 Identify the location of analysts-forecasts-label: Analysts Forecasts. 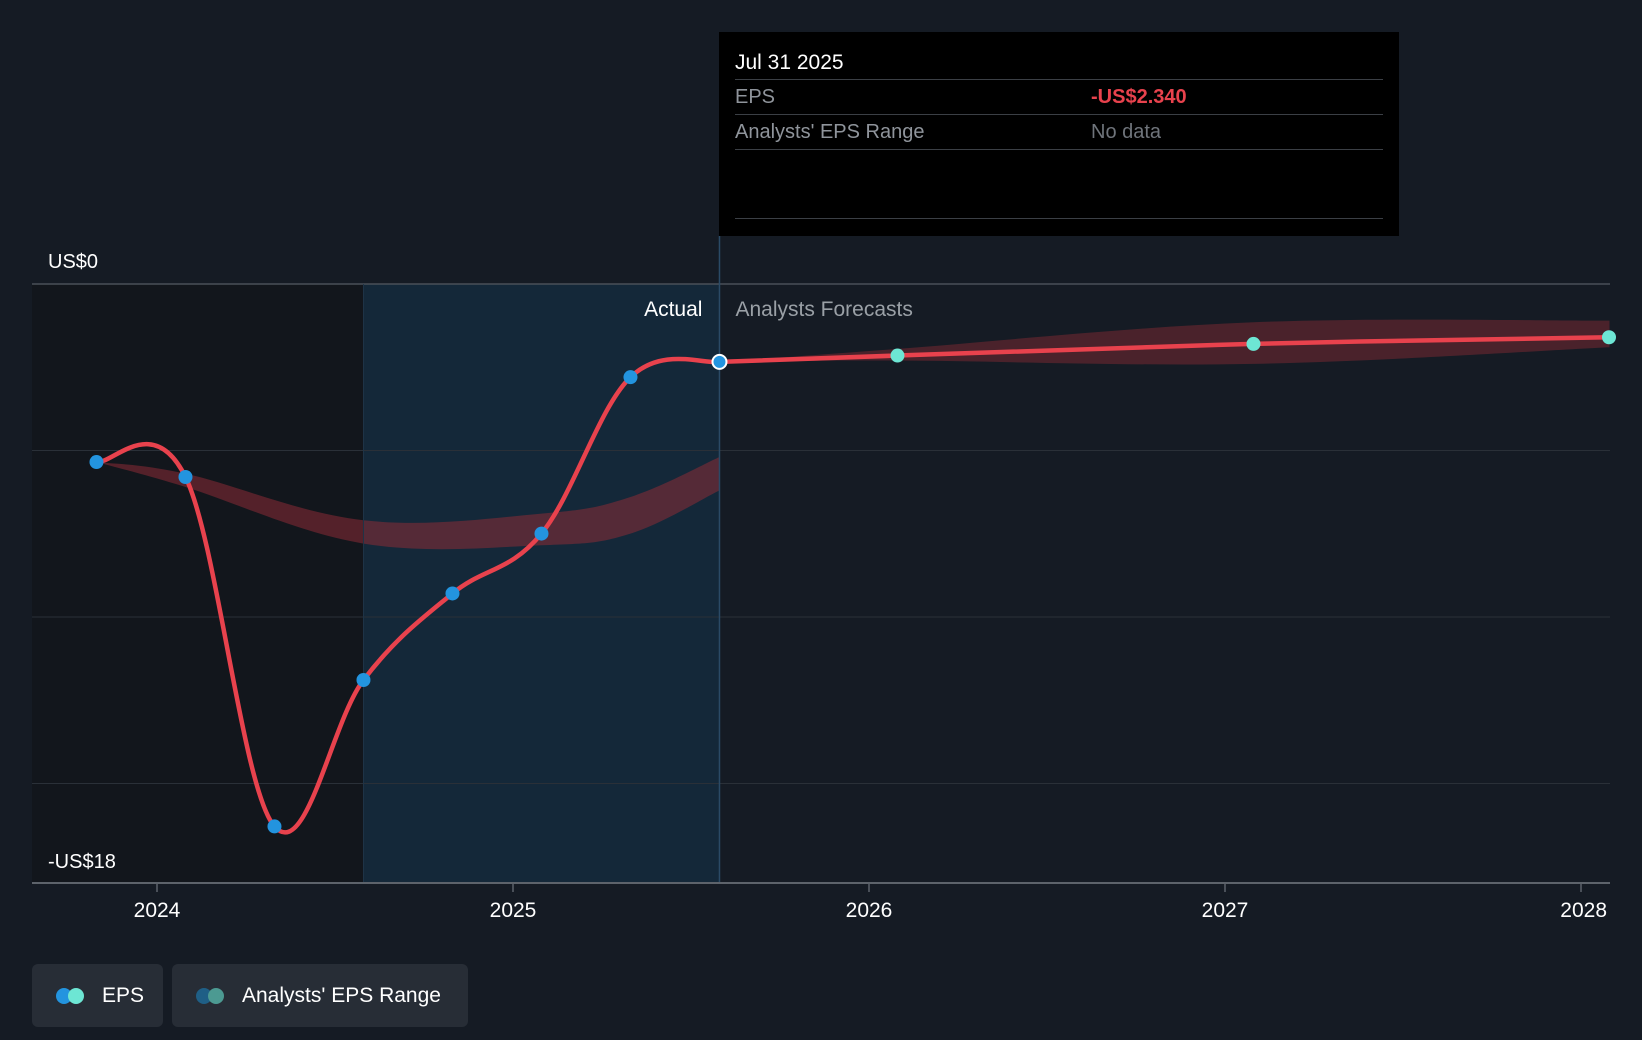
(823, 309).